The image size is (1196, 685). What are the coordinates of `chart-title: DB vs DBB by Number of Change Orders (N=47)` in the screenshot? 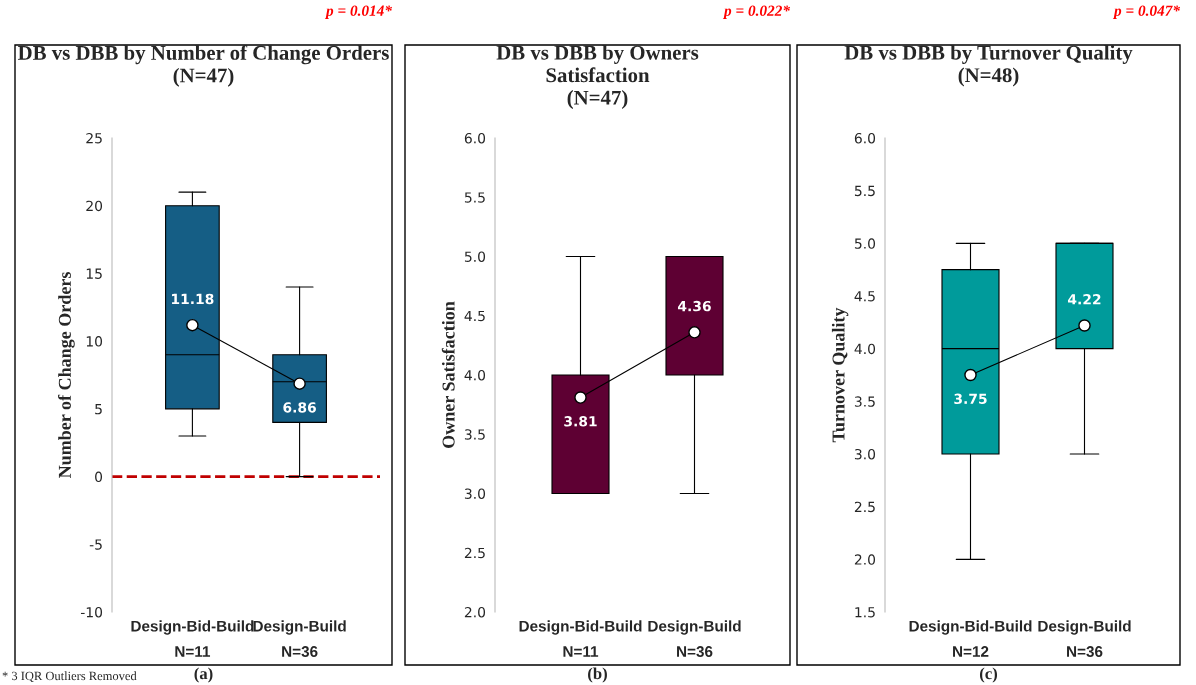 It's located at (203, 66).